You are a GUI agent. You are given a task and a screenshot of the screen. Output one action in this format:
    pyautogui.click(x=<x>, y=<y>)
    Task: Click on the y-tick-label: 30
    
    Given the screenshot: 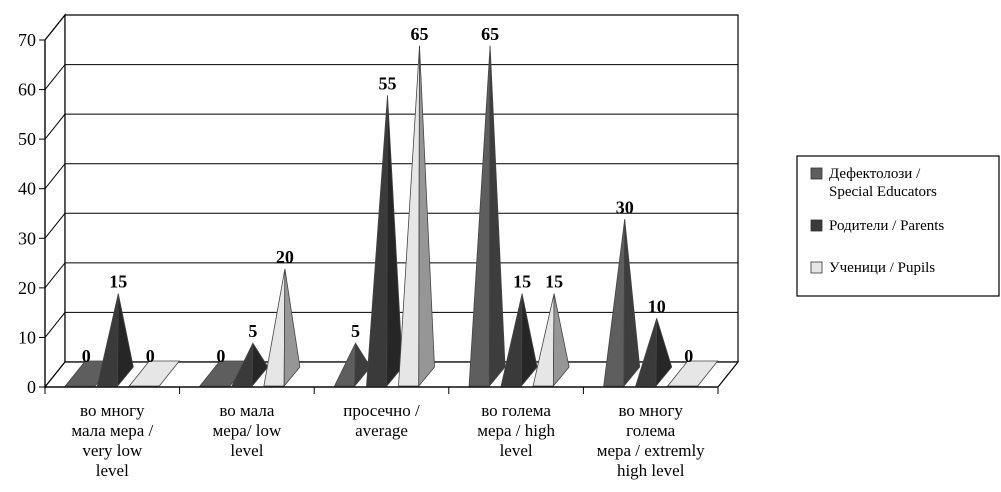 What is the action you would take?
    pyautogui.click(x=27, y=238)
    